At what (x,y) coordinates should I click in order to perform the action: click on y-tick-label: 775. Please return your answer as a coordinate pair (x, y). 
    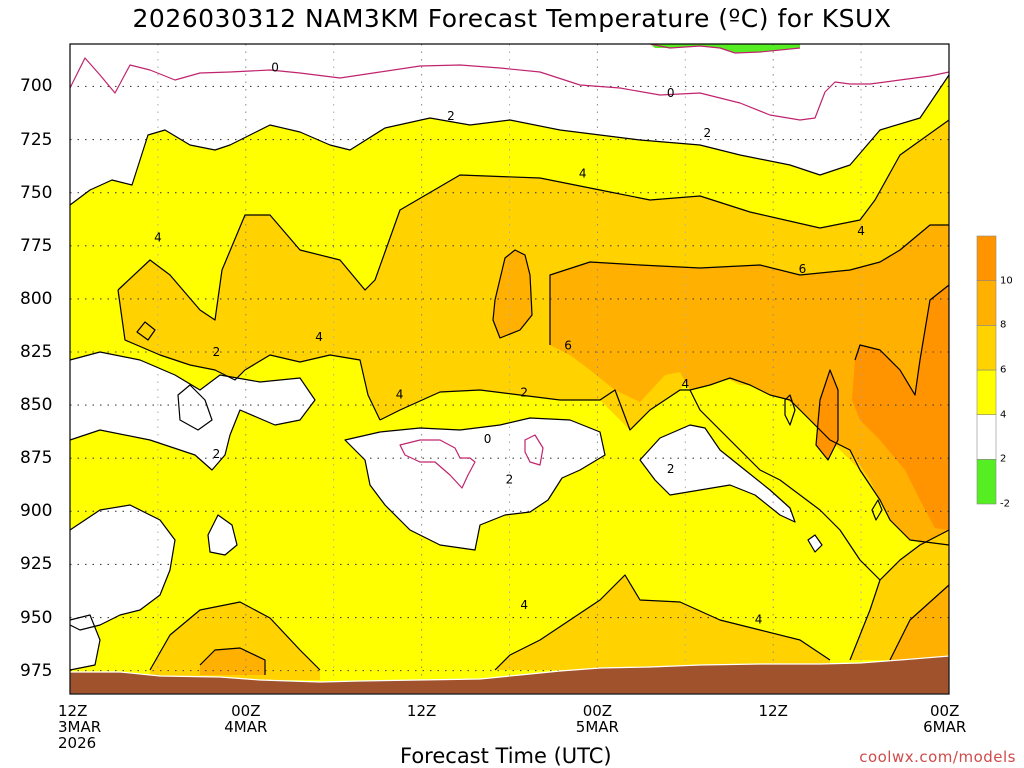
    Looking at the image, I should click on (36, 245).